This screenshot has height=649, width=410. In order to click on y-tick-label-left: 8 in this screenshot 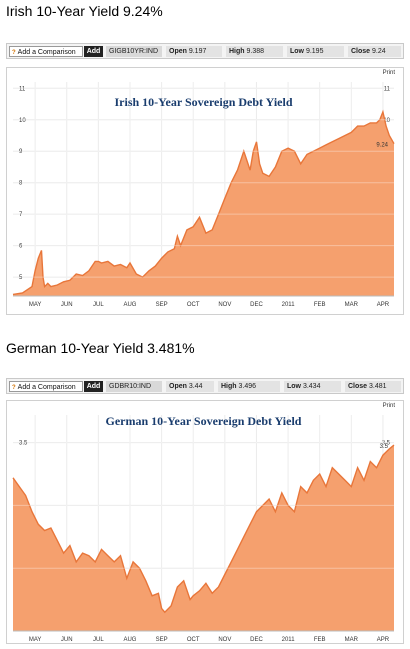, I will do `click(21, 184)`.